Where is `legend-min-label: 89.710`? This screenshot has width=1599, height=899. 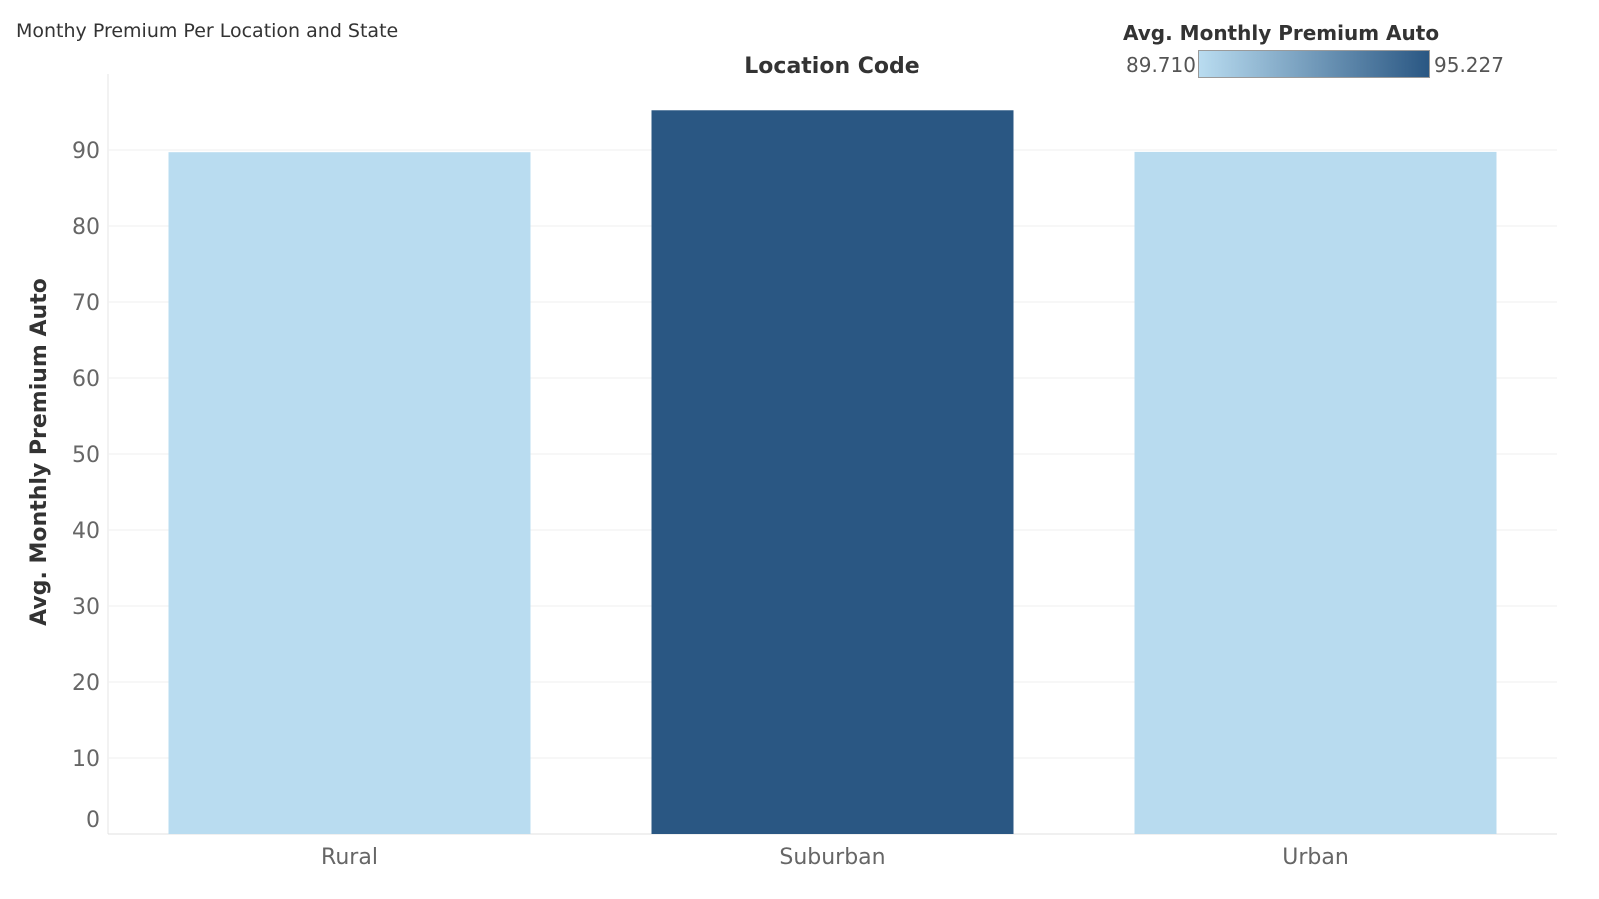 legend-min-label: 89.710 is located at coordinates (1161, 65).